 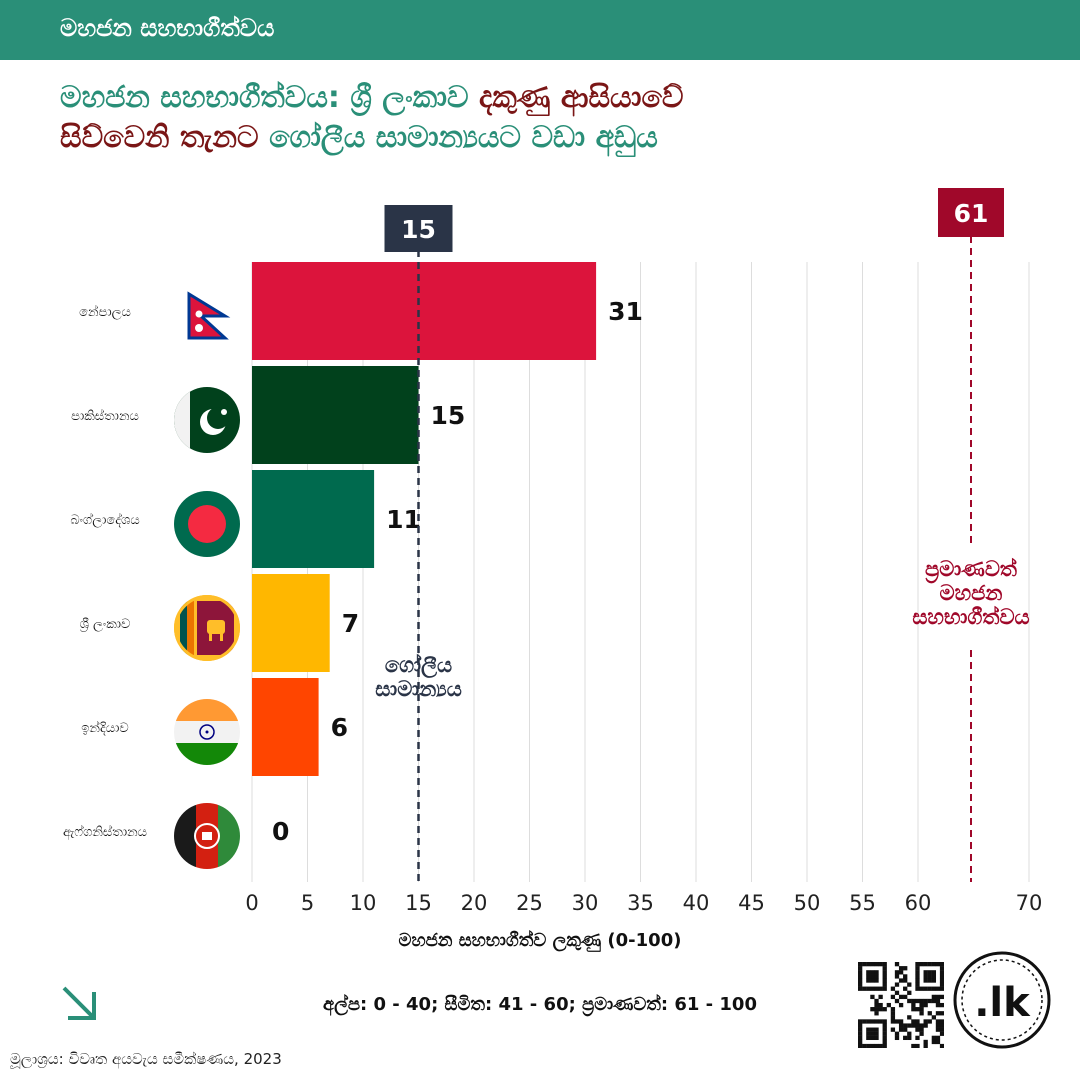 What do you see at coordinates (207, 524) in the screenshot?
I see `flag-bangladesh-icon` at bounding box center [207, 524].